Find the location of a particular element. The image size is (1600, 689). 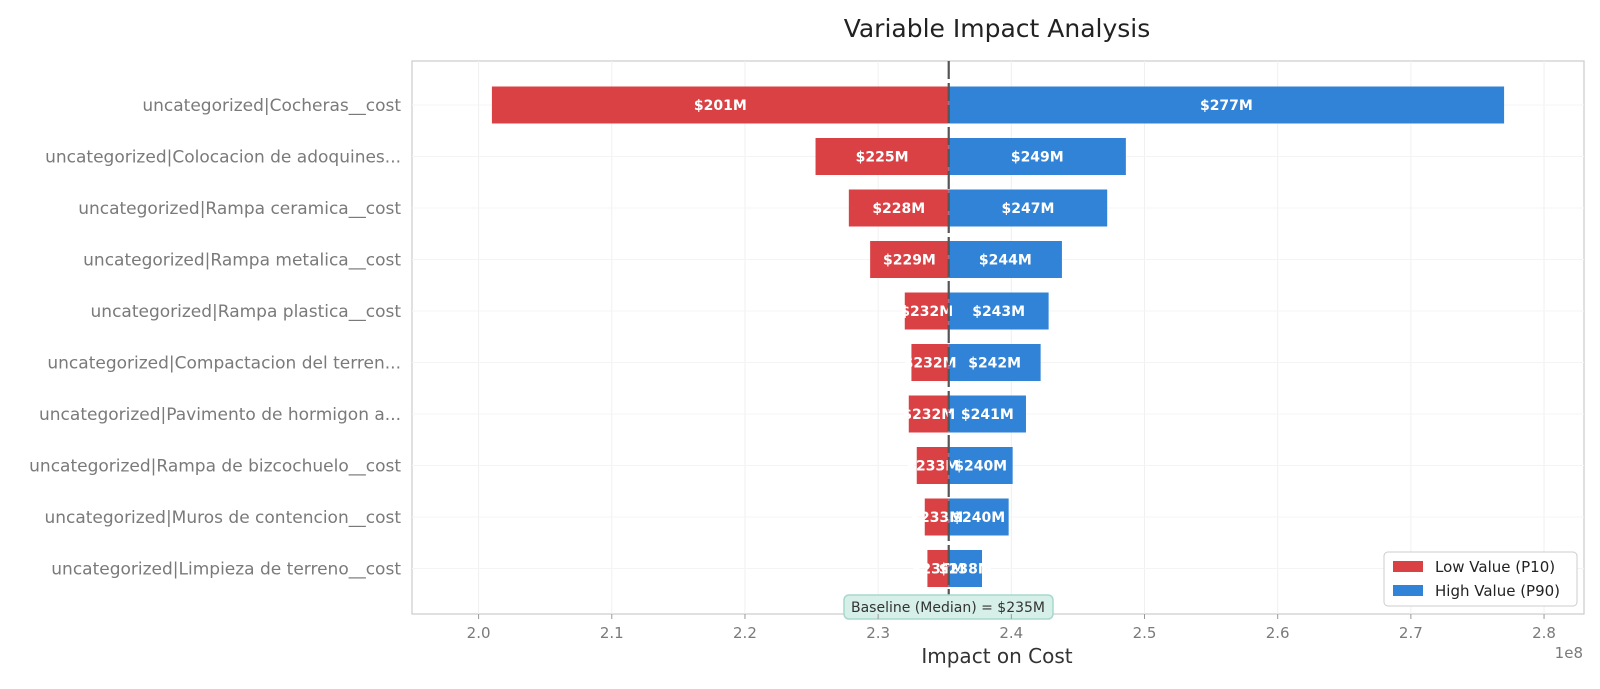

high-bar-label-3: $244M is located at coordinates (1005, 261).